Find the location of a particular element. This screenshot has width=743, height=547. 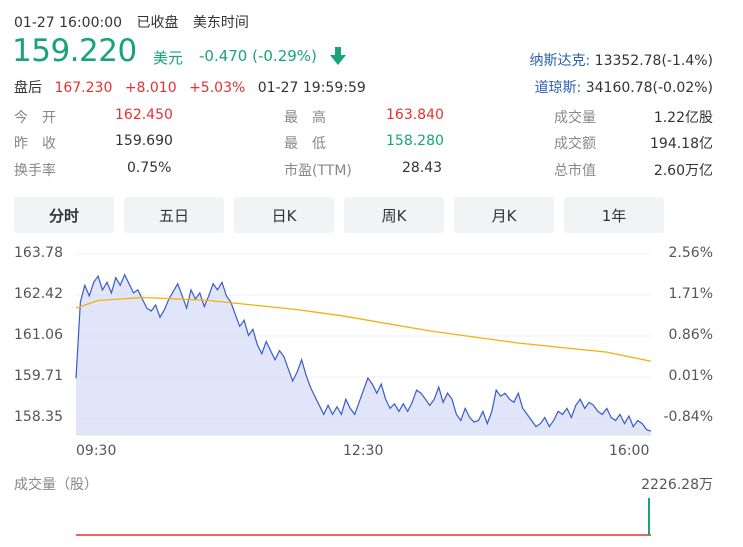

dow-name: 道琼斯: is located at coordinates (558, 88).